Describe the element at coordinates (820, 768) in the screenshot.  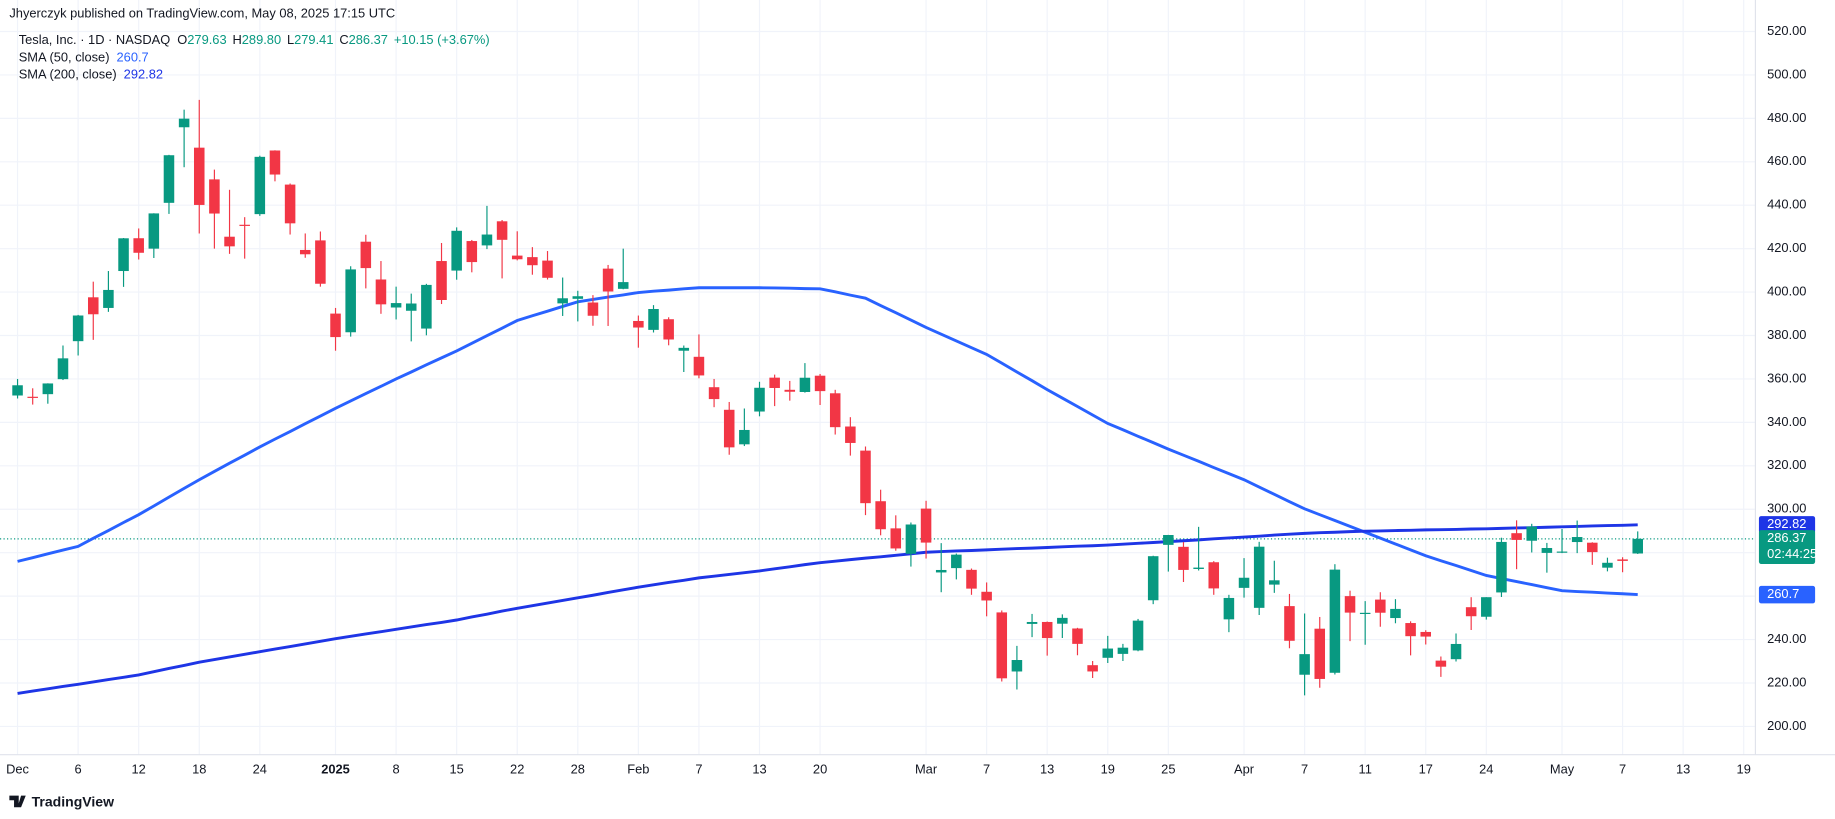
I see `x-tick-label: 20` at that location.